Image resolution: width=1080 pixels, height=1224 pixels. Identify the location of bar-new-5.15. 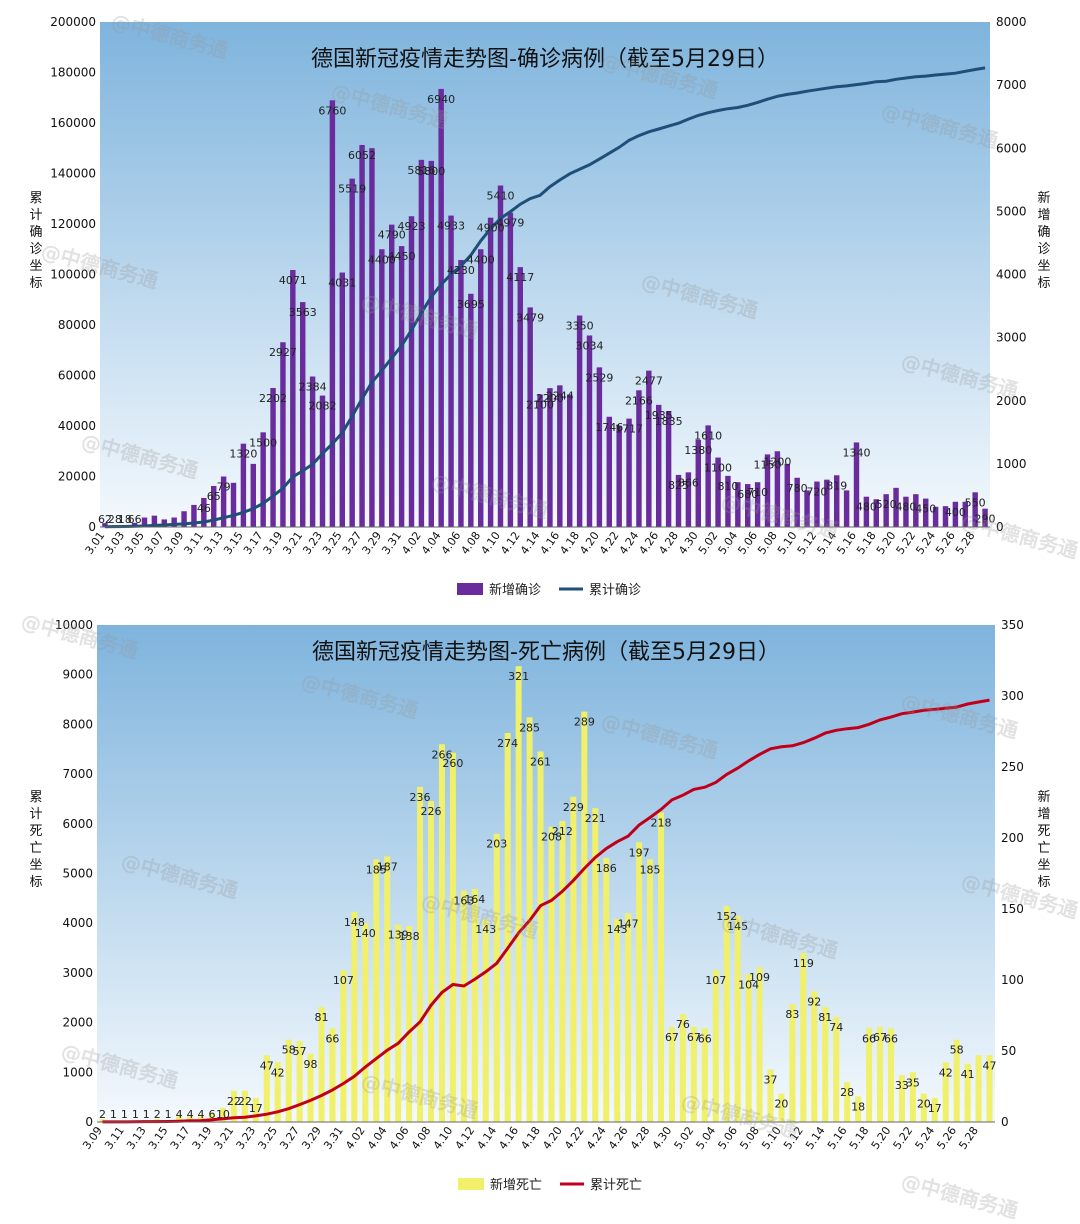
(836, 1069).